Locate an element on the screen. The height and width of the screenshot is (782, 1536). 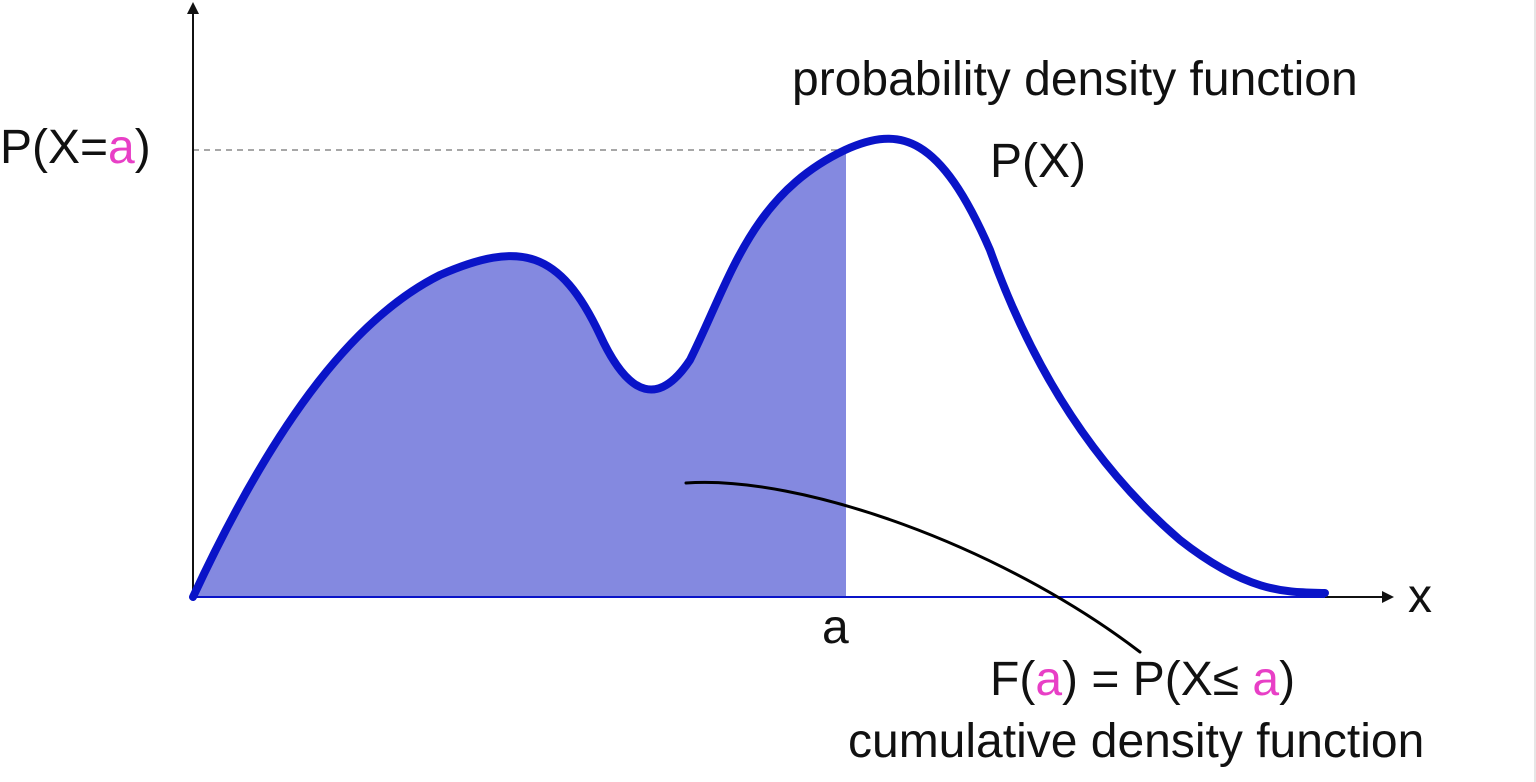
right-edge-divider is located at coordinates (1535, 391).